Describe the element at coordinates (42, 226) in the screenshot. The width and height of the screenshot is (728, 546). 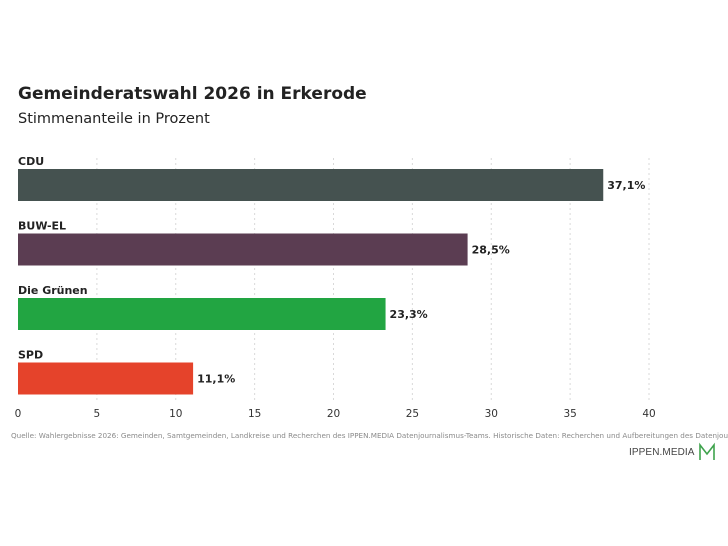
I see `category-label: BUW-EL` at that location.